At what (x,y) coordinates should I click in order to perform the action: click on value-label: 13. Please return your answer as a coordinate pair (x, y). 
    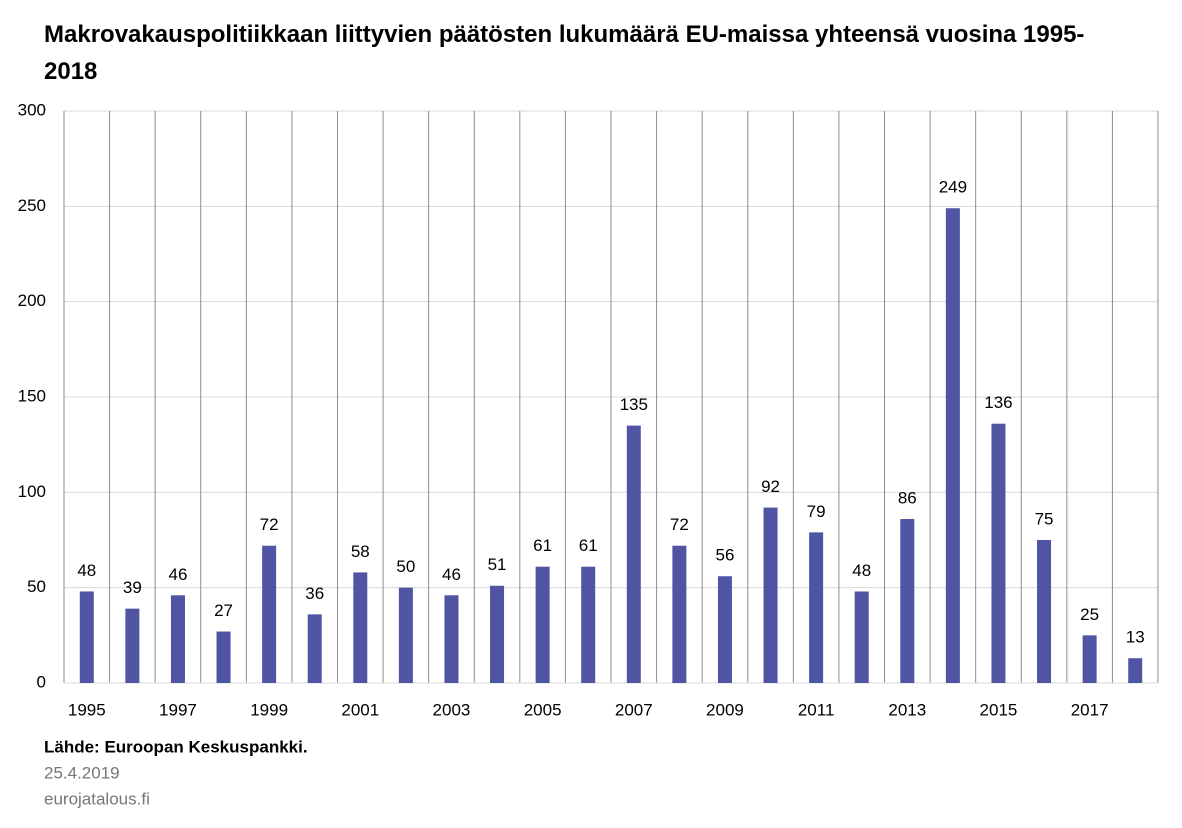
    Looking at the image, I should click on (1135, 637).